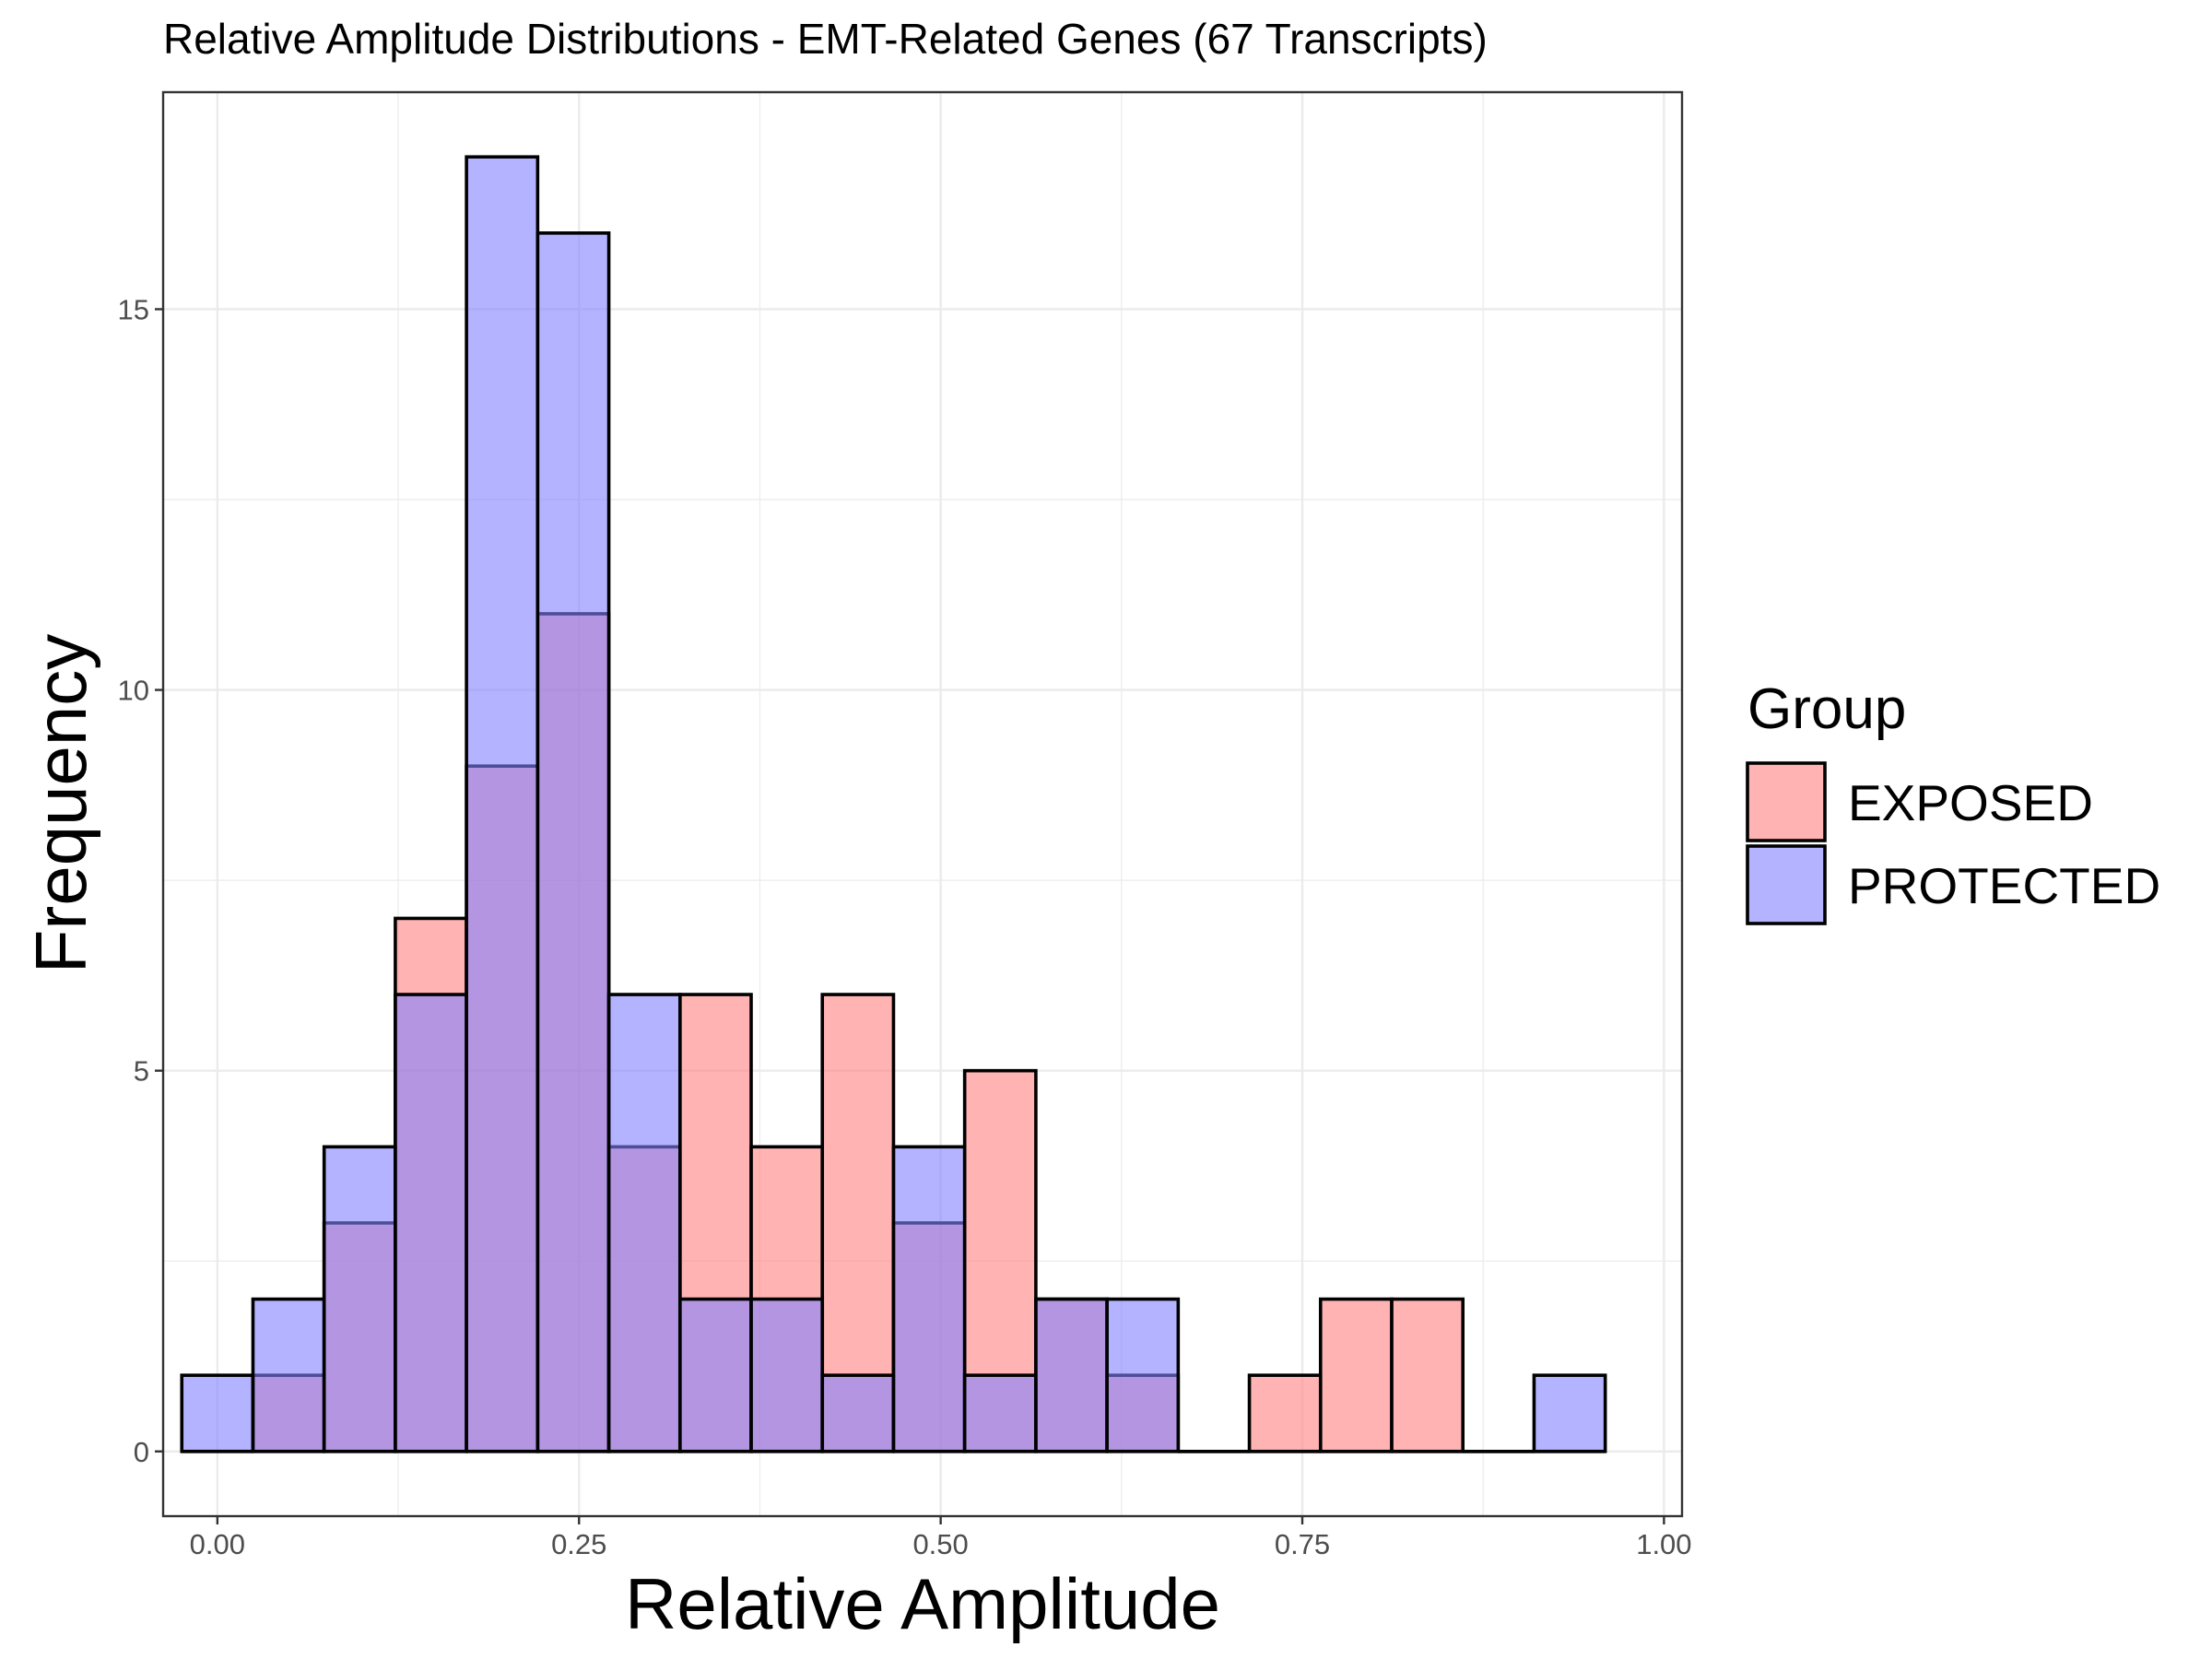 This screenshot has width=2212, height=1659. Describe the element at coordinates (60, 804) in the screenshot. I see `y-axis-title: Frequency` at that location.